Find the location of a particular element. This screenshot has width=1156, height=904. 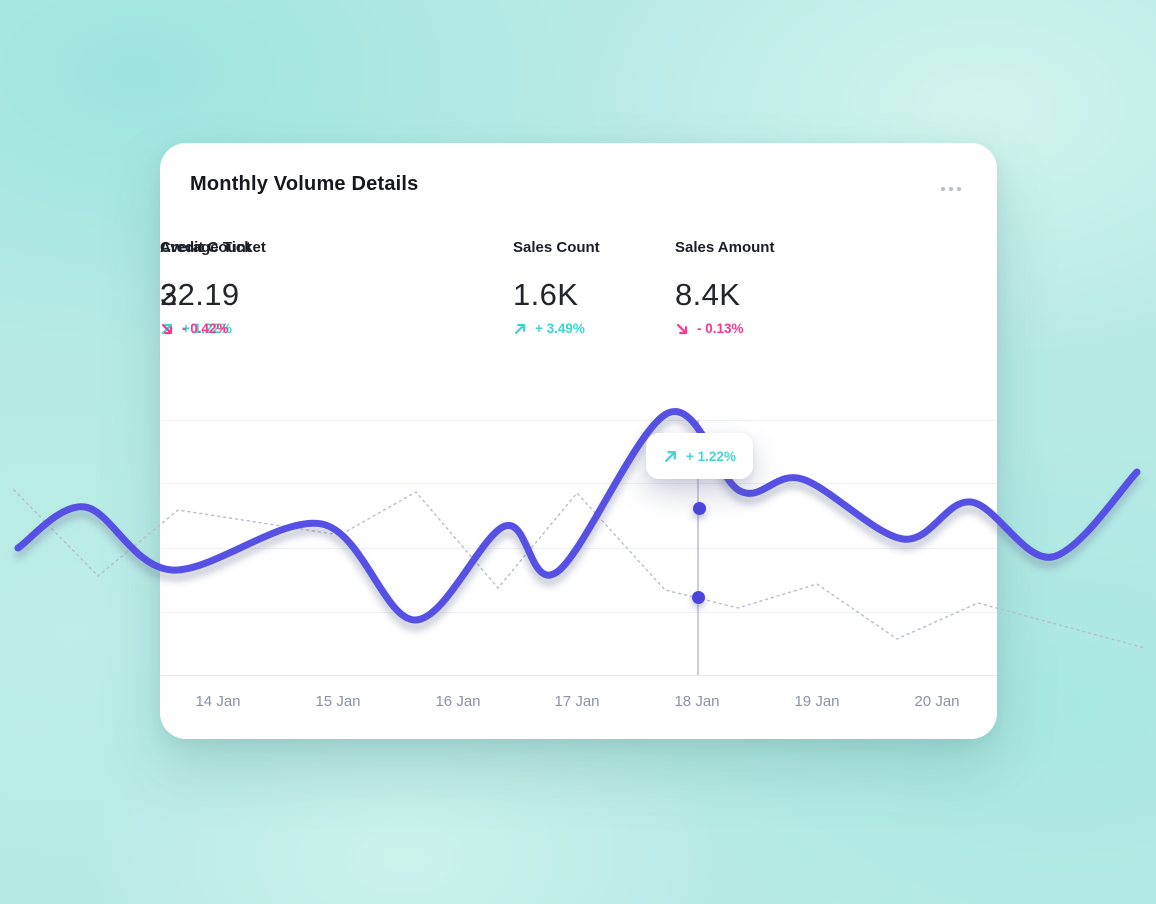

x-tick-label: 18 Jan is located at coordinates (697, 701).